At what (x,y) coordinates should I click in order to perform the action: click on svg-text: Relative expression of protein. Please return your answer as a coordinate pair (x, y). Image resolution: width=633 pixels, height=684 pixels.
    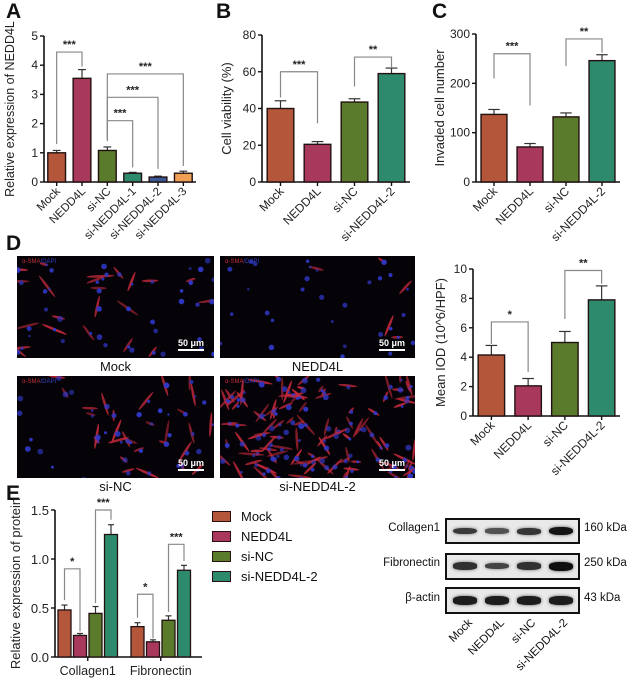
    Looking at the image, I should click on (15, 583).